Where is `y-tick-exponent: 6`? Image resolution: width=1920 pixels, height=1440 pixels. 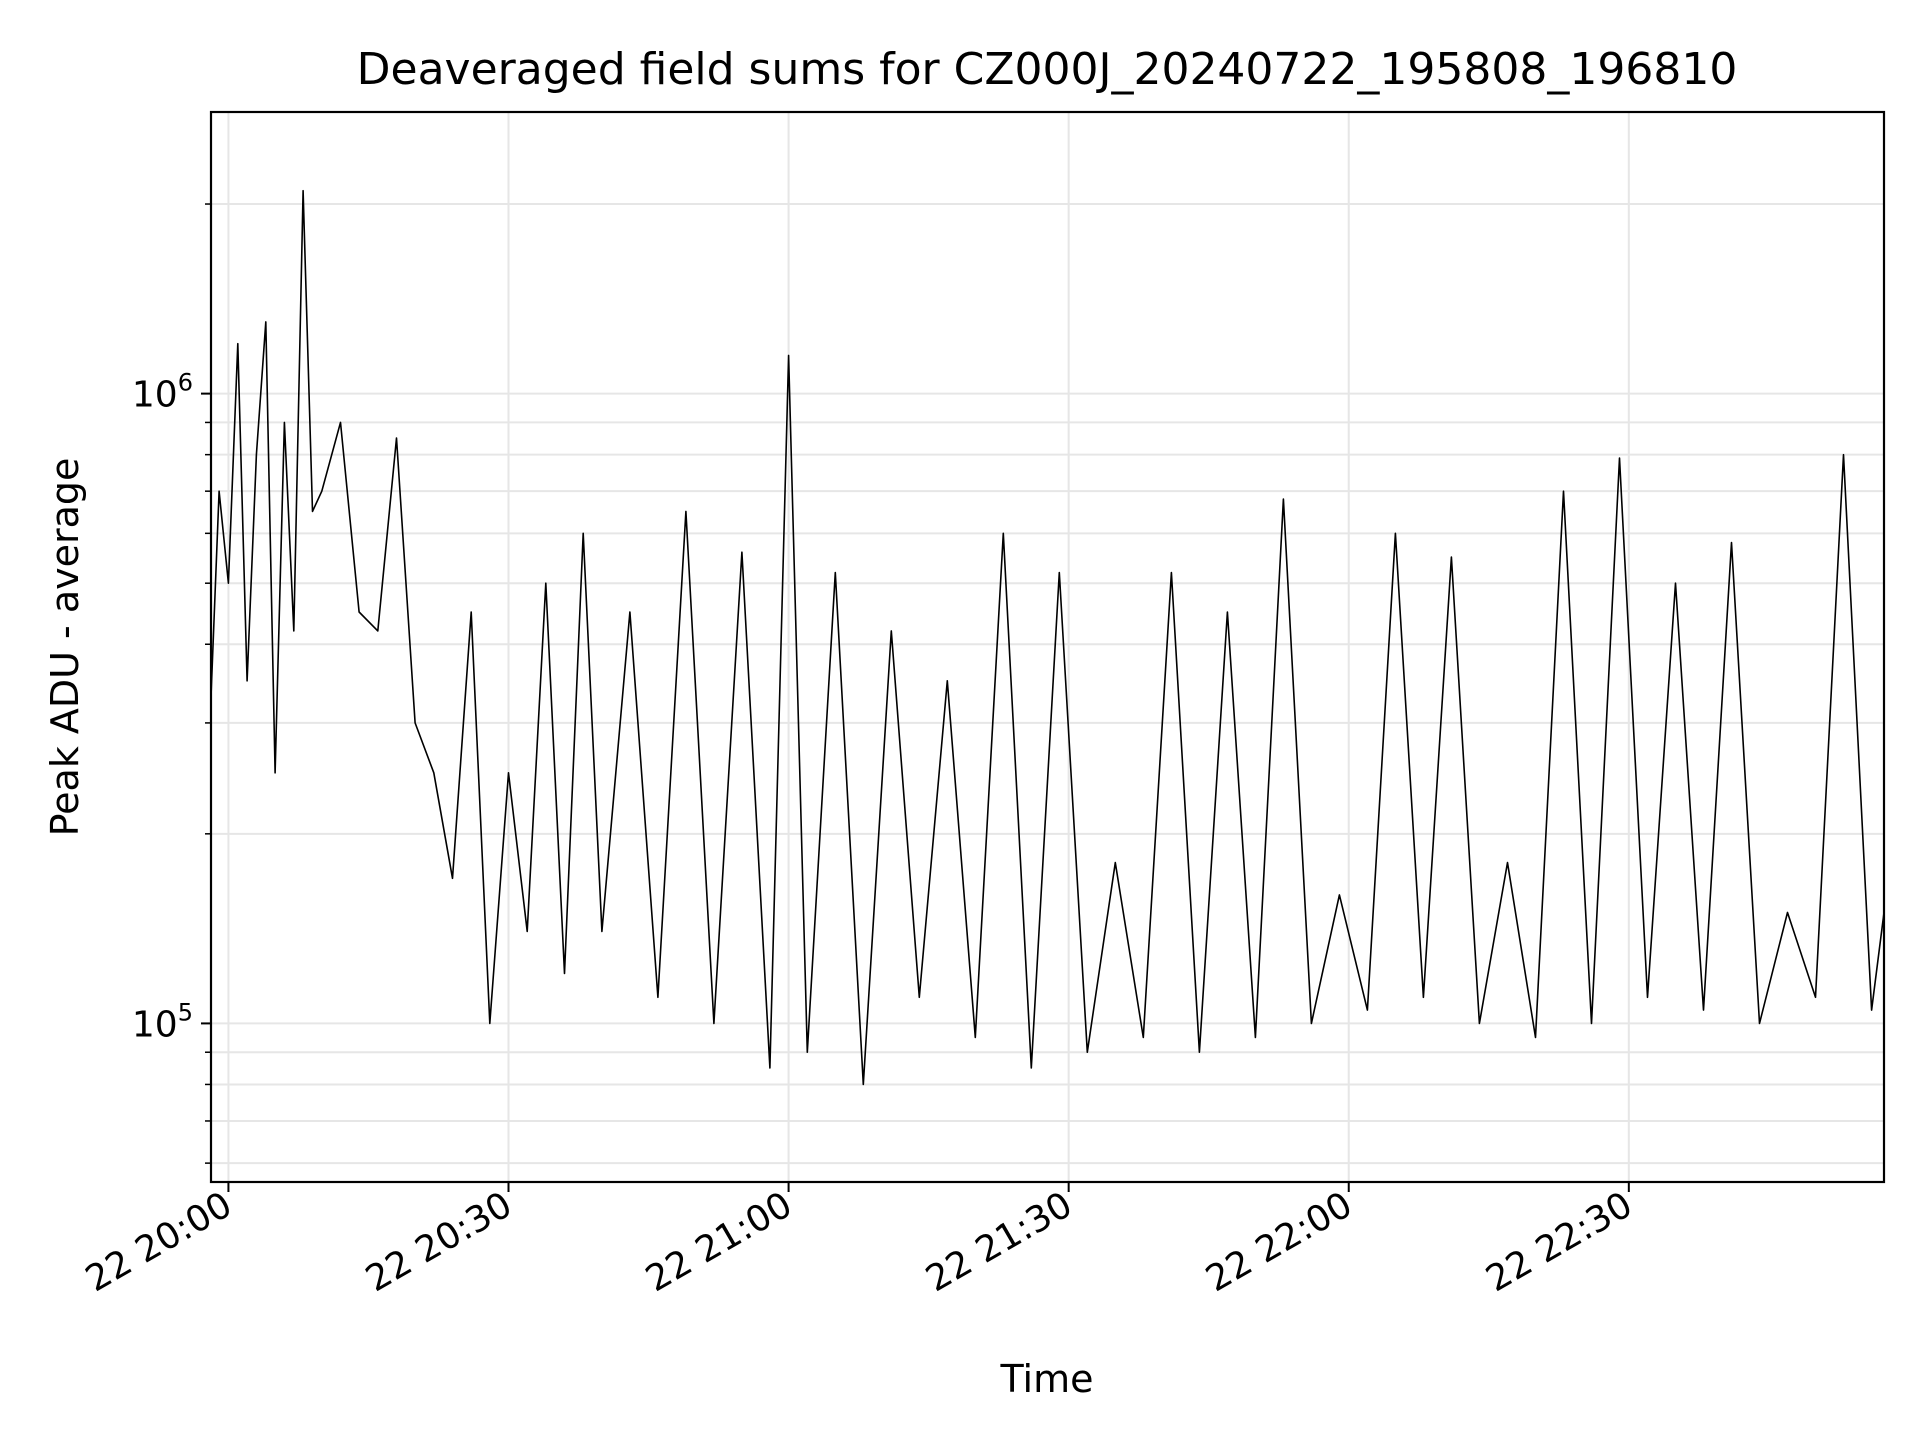 y-tick-exponent: 6 is located at coordinates (185, 383).